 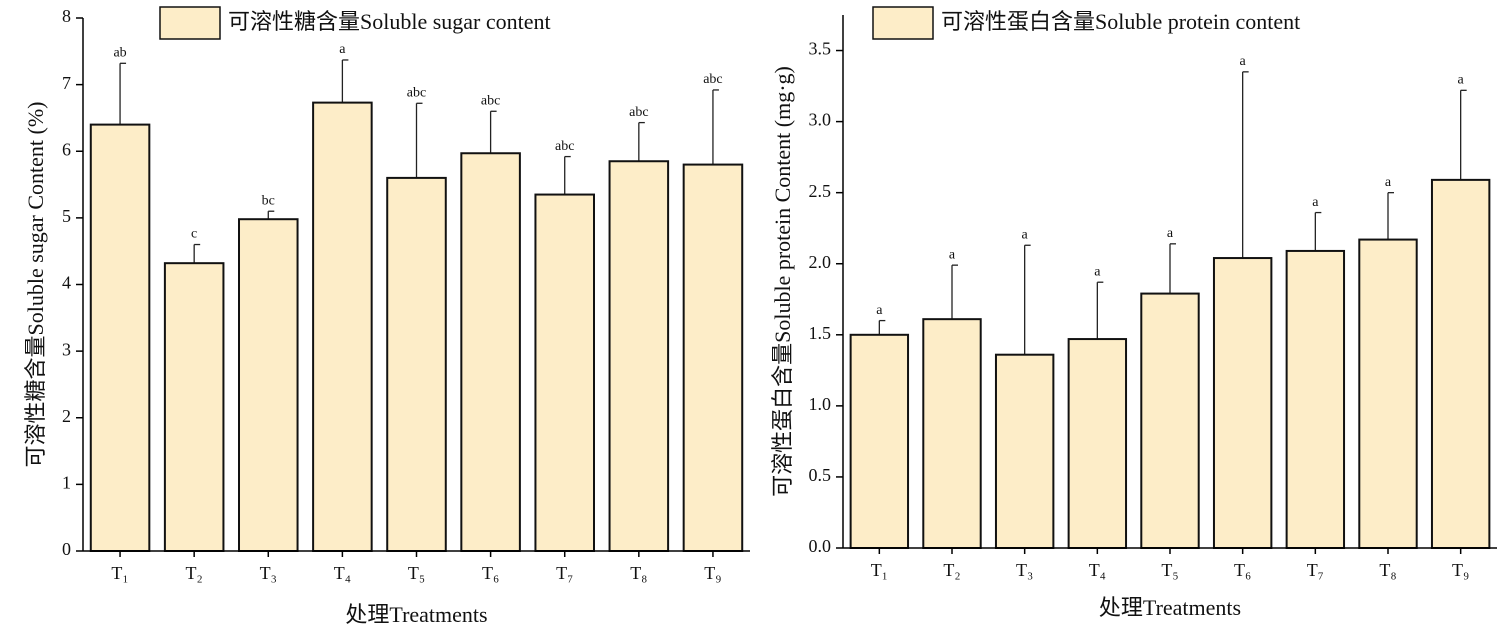 What do you see at coordinates (820, 475) in the screenshot?
I see `y-tick-label: 0.5` at bounding box center [820, 475].